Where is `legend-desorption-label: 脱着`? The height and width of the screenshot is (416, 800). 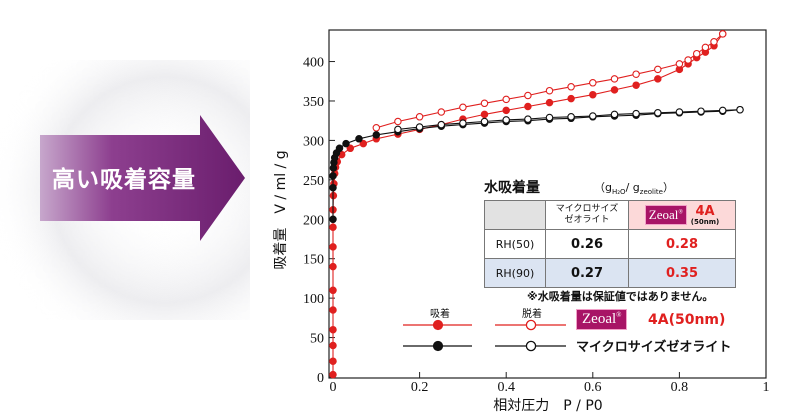 legend-desorption-label: 脱着 is located at coordinates (532, 314).